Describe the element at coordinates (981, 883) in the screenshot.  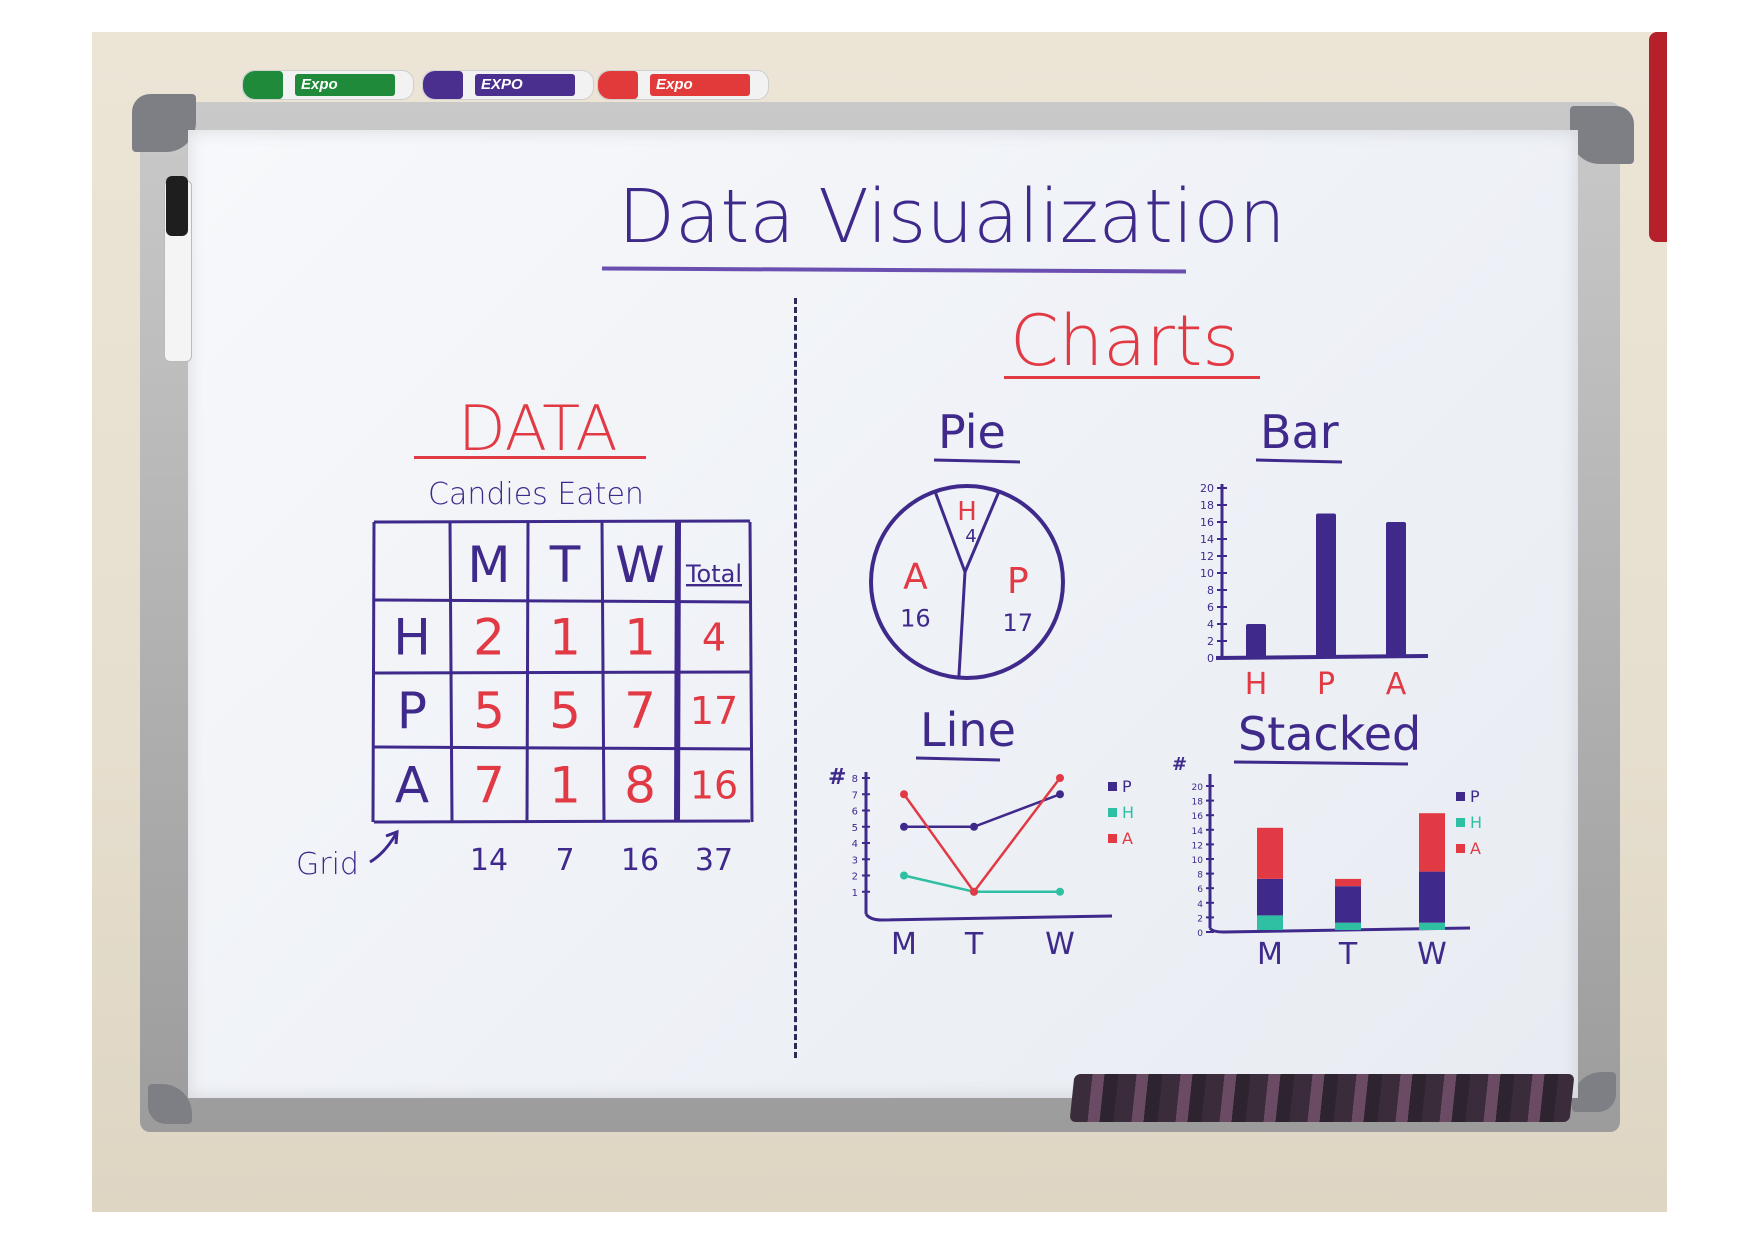
I see `line-series-H` at that location.